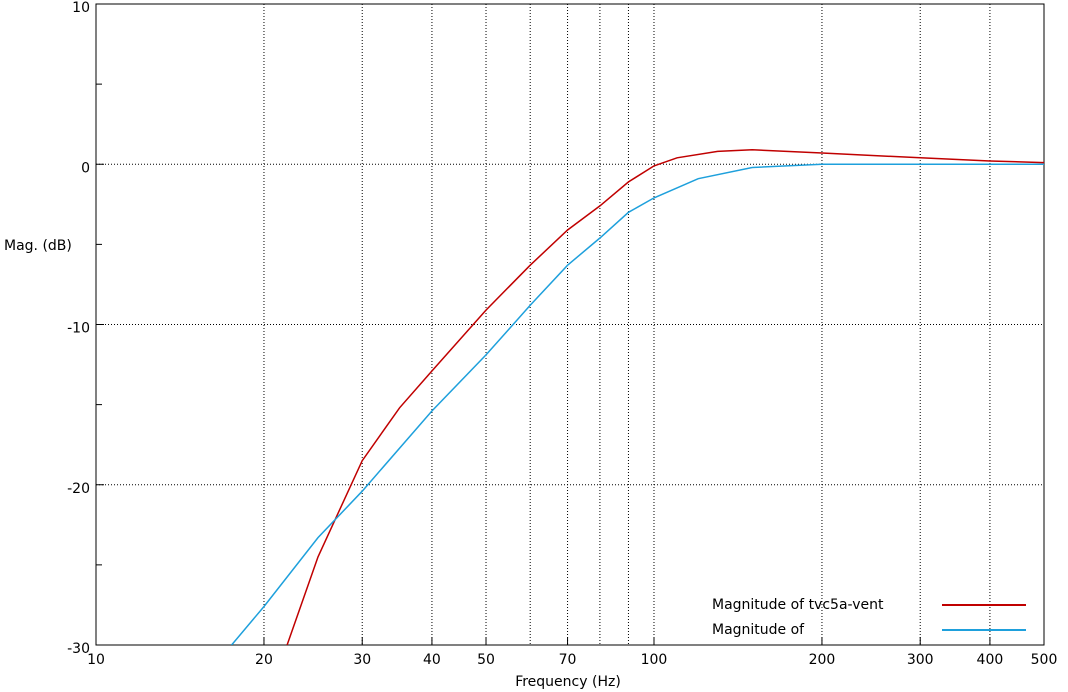 This screenshot has width=1068, height=692. Describe the element at coordinates (798, 605) in the screenshot. I see `legend-label: Magnitude of tvc5a-vent` at that location.